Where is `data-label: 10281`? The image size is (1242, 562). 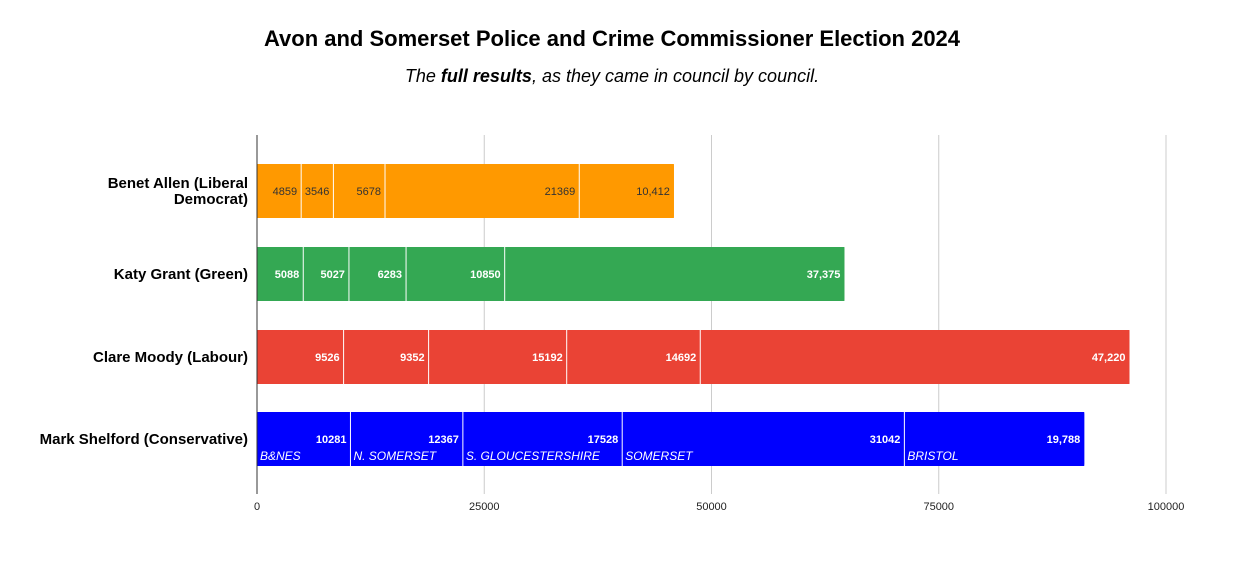
data-label: 10281 is located at coordinates (331, 440).